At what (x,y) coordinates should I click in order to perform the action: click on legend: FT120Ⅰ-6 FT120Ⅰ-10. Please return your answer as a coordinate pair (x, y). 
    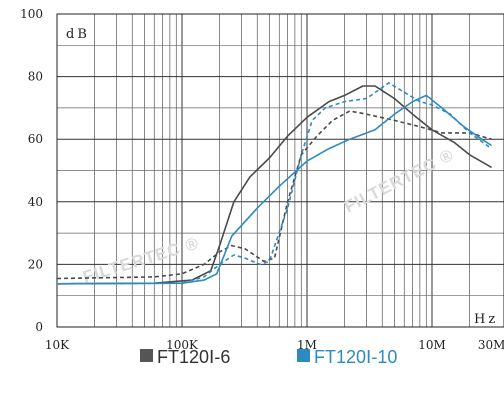
    Looking at the image, I should click on (268, 357).